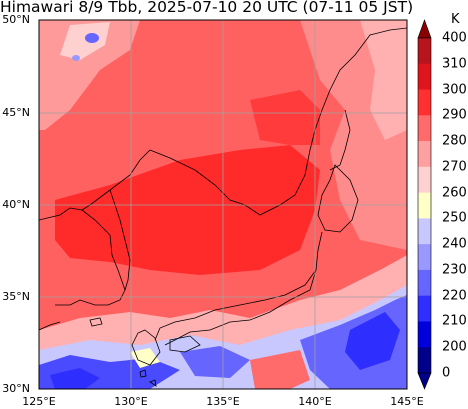 Image resolution: width=468 pixels, height=409 pixels. I want to click on warm-core-east, so click(285, 117).